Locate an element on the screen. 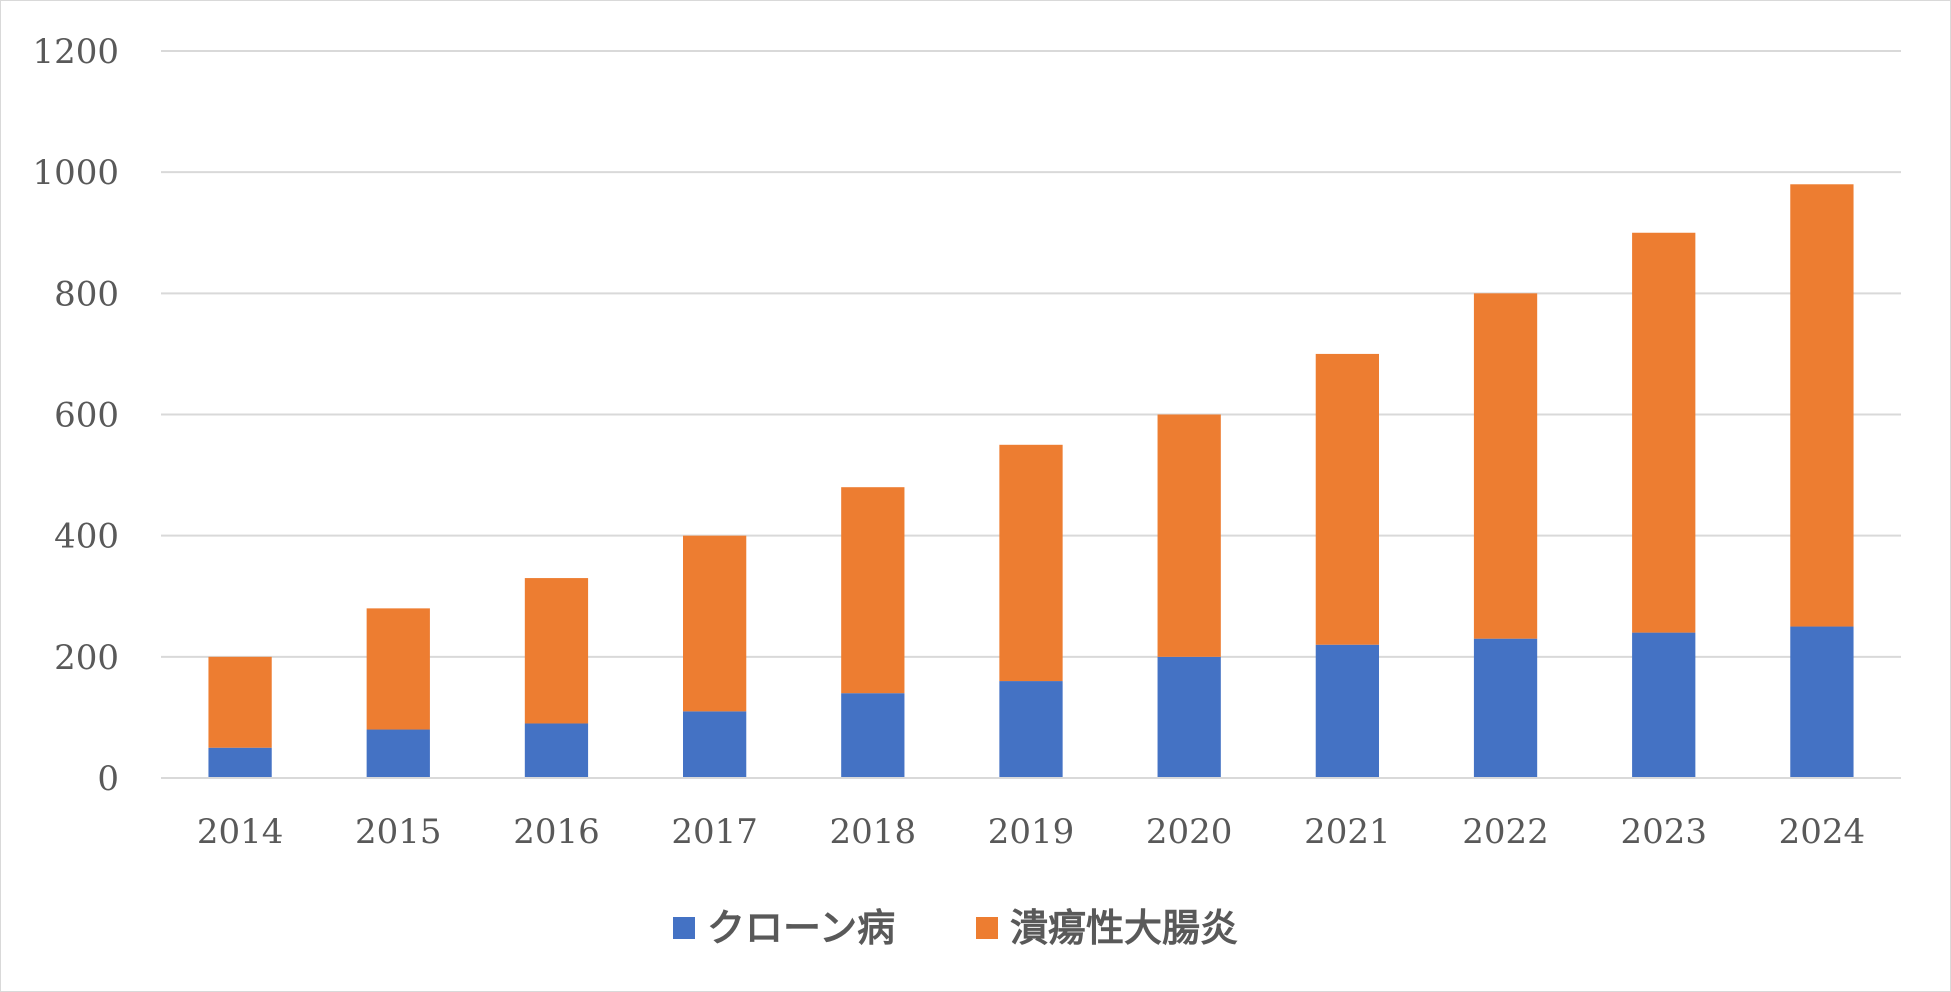 Image resolution: width=1951 pixels, height=992 pixels. bar-segment-crohns-2022 is located at coordinates (1505, 708).